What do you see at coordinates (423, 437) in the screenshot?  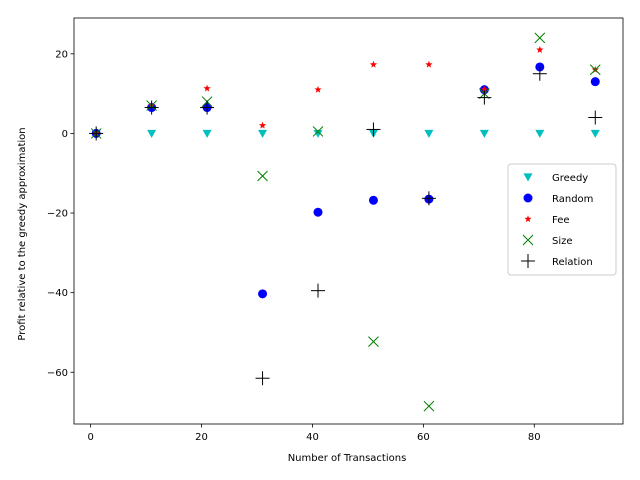 I see `x-tick-label: 60` at bounding box center [423, 437].